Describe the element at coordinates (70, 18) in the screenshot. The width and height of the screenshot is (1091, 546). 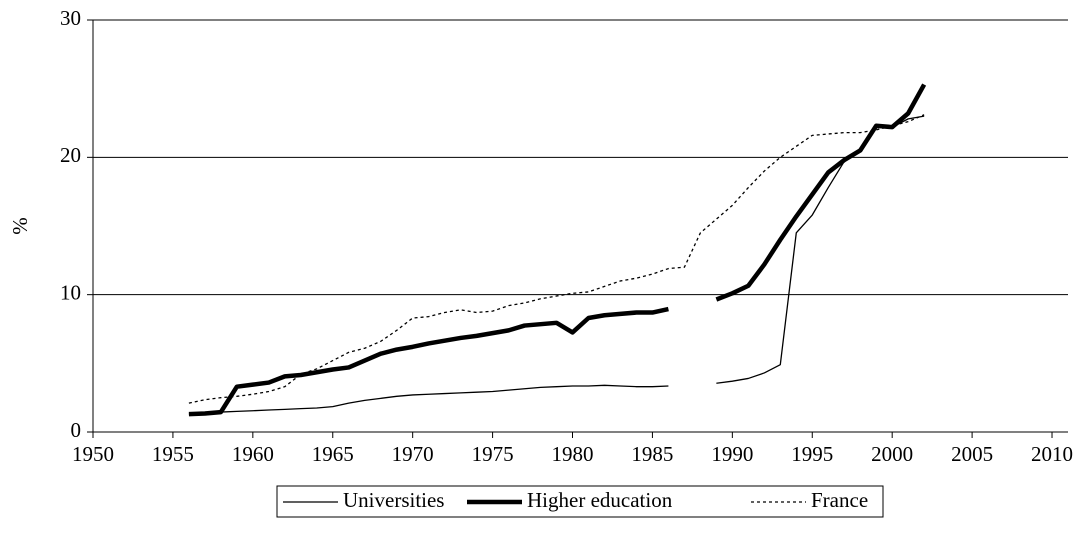
I see `y-tick-label: 30` at that location.